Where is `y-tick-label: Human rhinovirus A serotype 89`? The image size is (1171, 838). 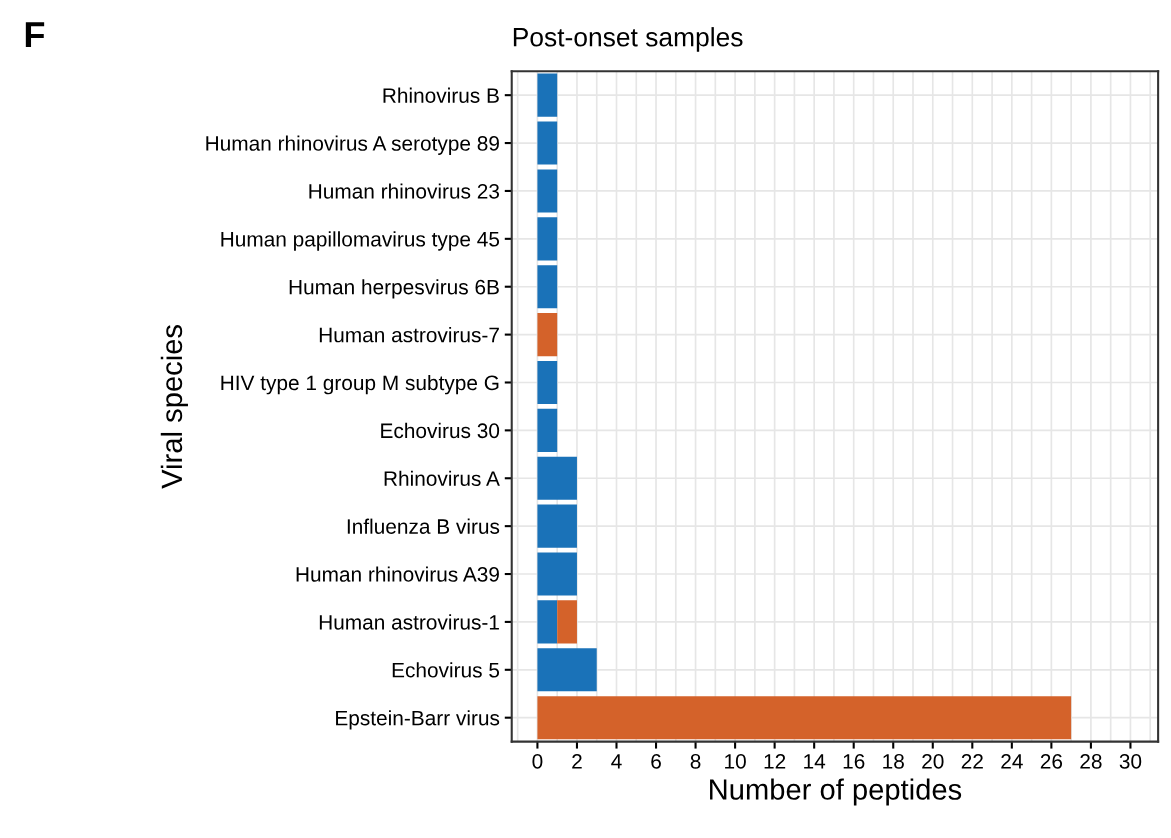
y-tick-label: Human rhinovirus A serotype 89 is located at coordinates (352, 145).